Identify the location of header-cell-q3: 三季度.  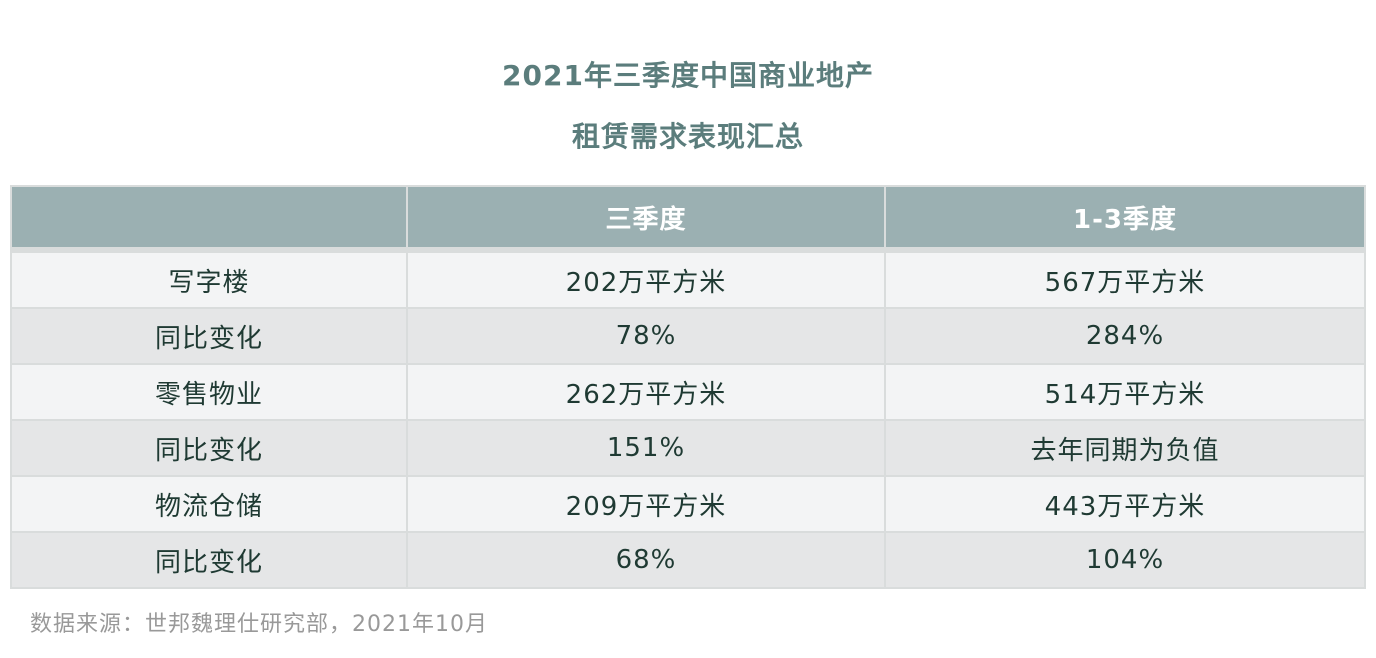
(646, 219).